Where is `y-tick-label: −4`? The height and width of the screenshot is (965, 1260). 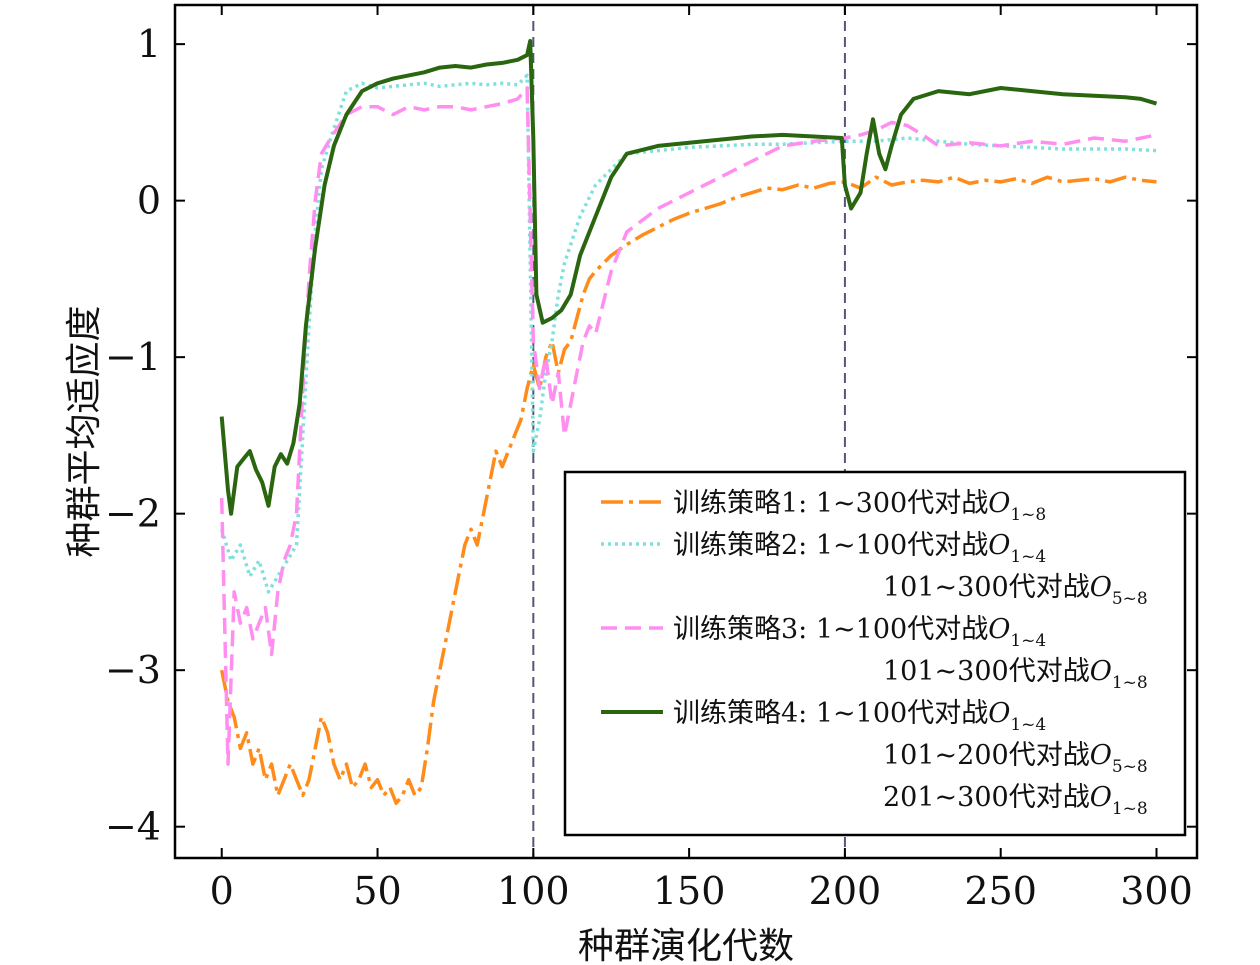
y-tick-label: −4 is located at coordinates (133, 827).